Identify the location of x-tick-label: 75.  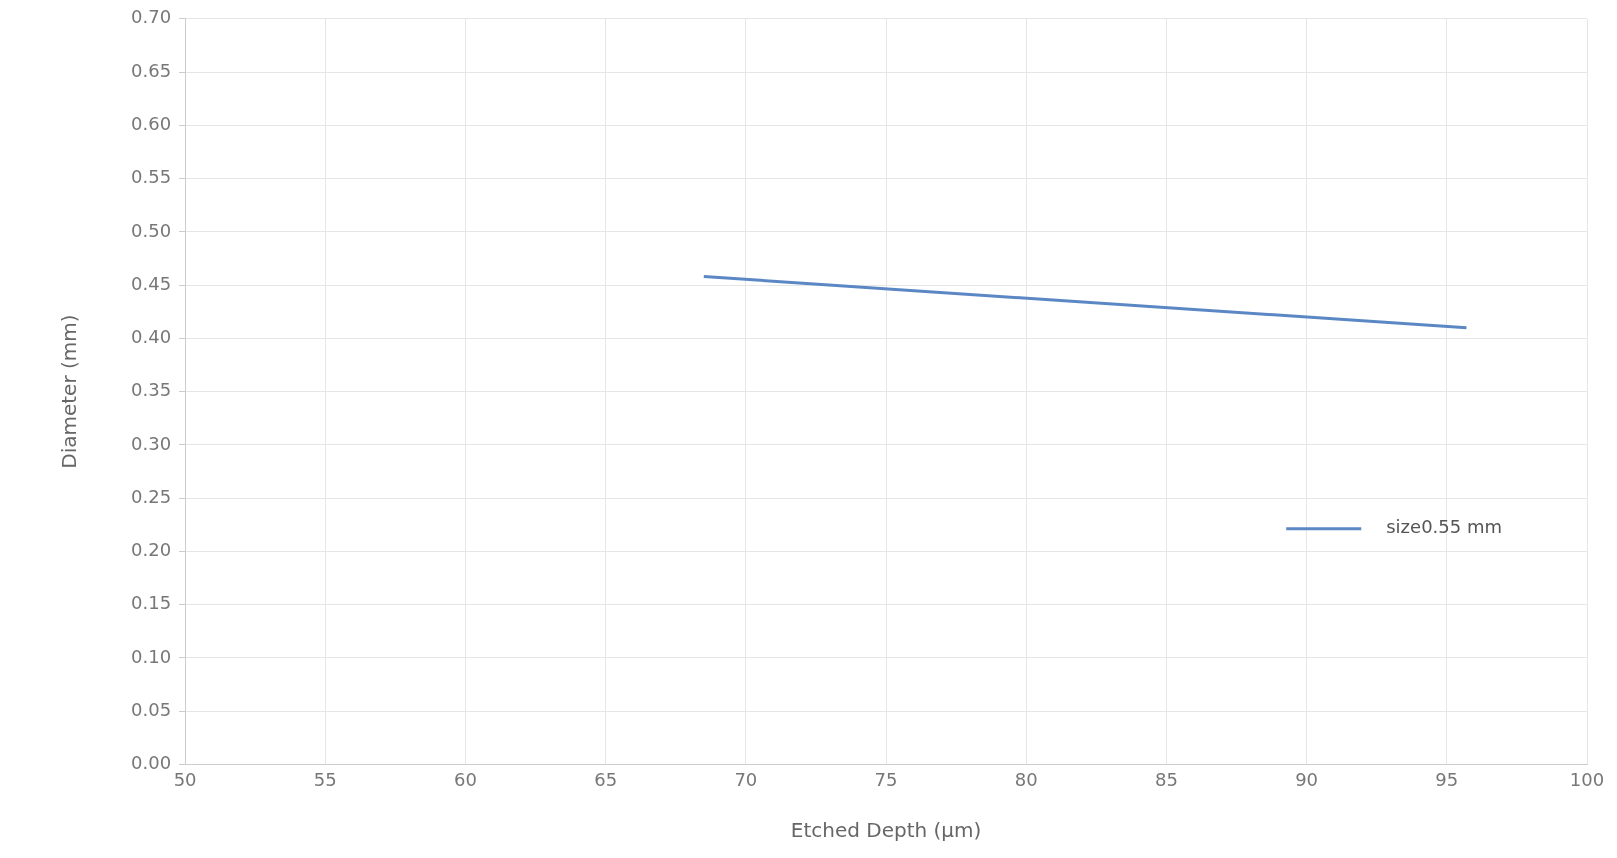
(886, 779).